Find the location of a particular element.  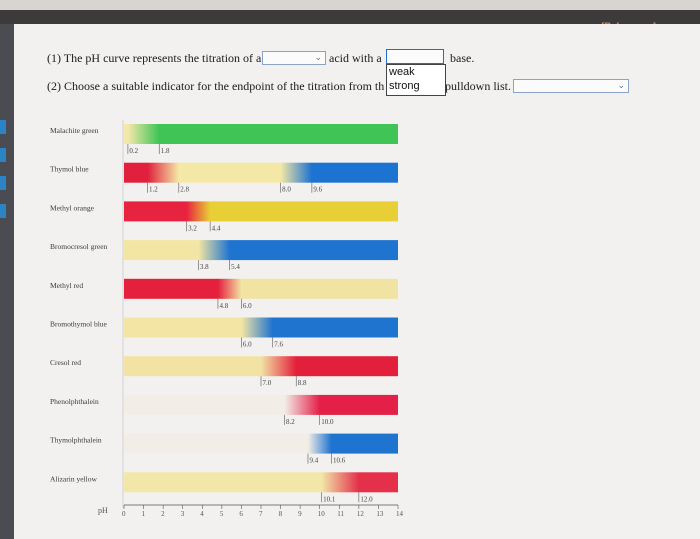

ph-tick-label: 2 is located at coordinates (163, 514).